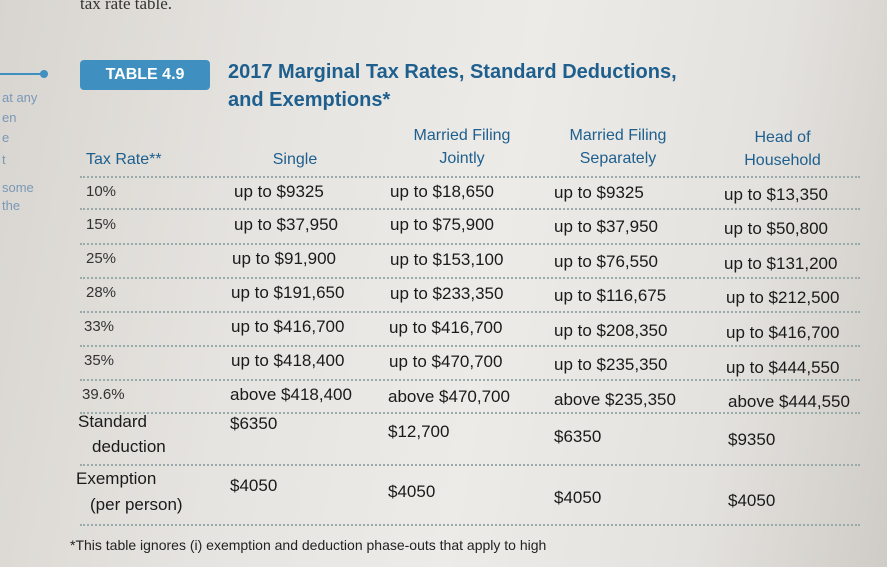  Describe the element at coordinates (783, 297) in the screenshot. I see `cell-head: up to $212,500` at that location.